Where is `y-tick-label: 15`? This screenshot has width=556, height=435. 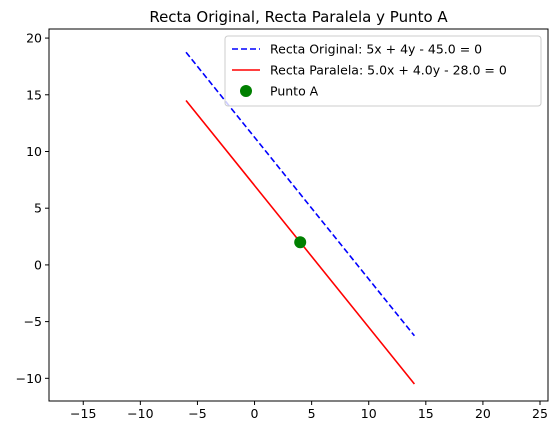
y-tick-label: 15 is located at coordinates (34, 94).